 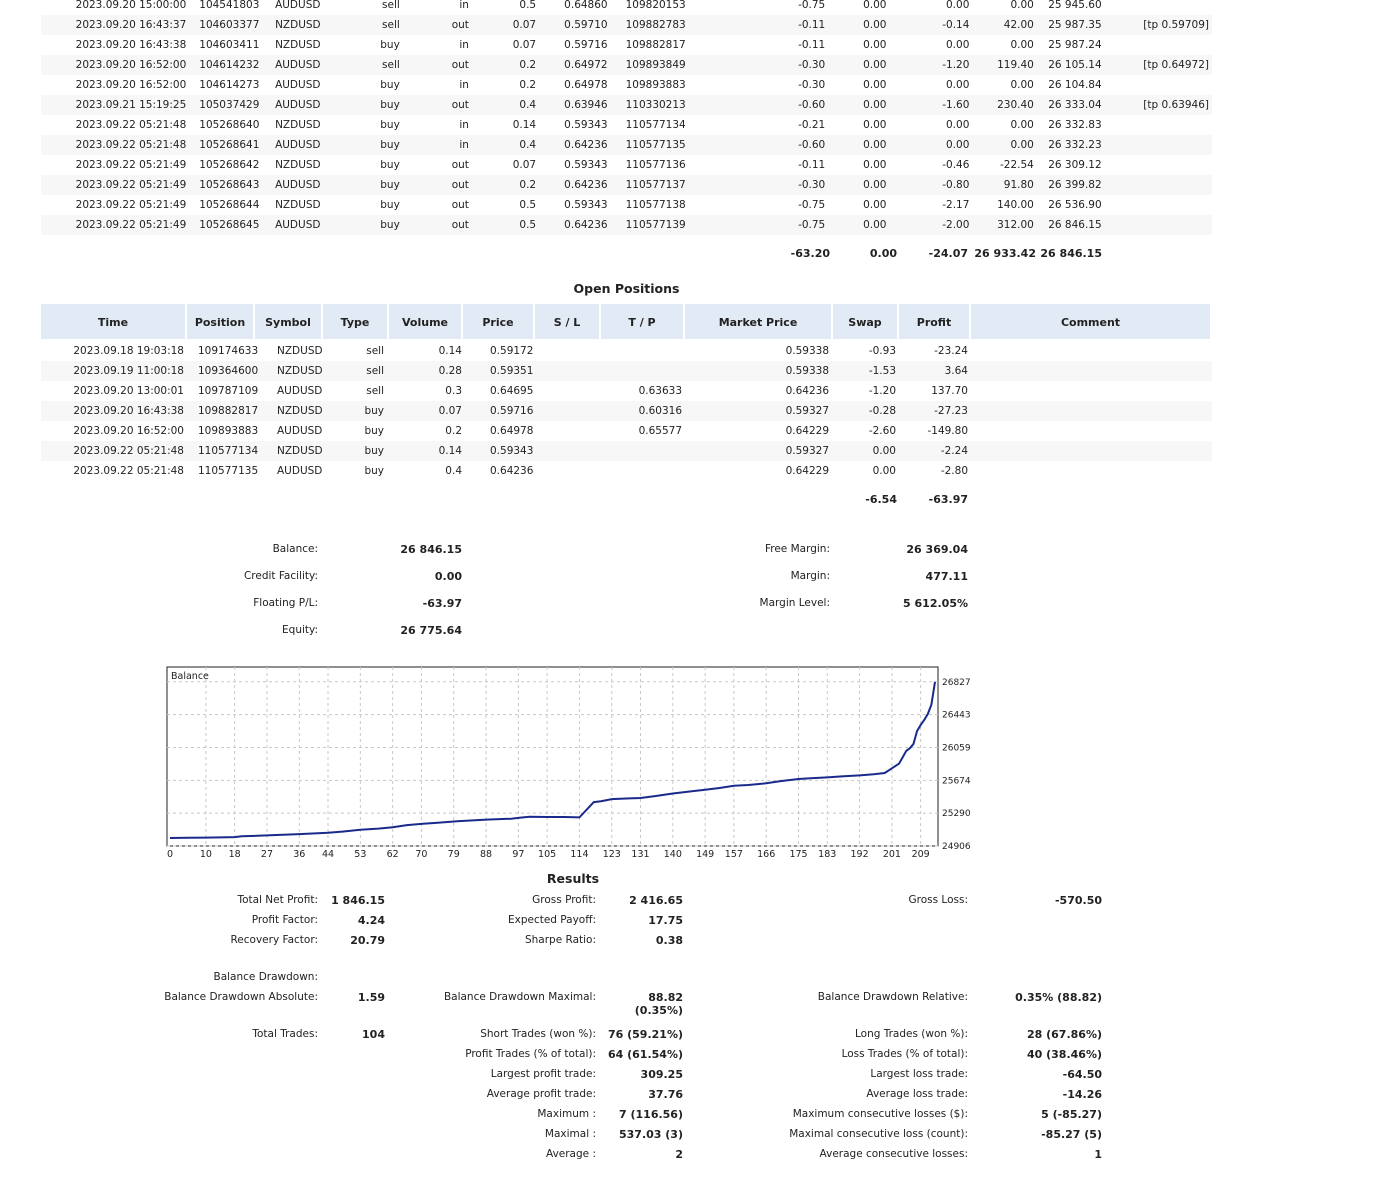 I want to click on op-header-cell: Type, so click(x=356, y=321).